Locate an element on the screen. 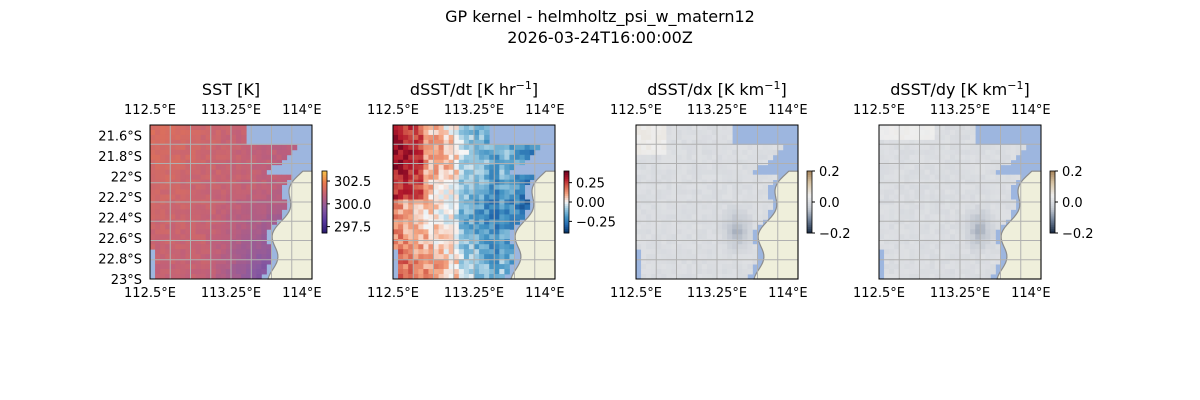 This screenshot has width=1200, height=400. x-tick-label-bottom: 113.25°E is located at coordinates (717, 293).